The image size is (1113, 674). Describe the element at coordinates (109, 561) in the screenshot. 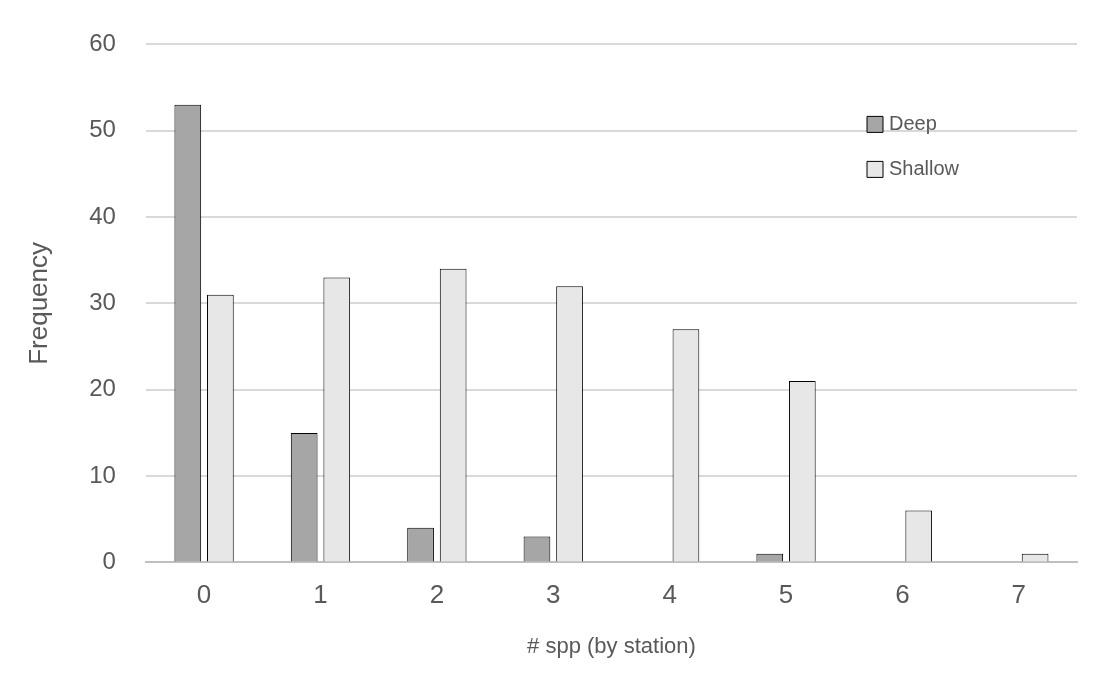

I see `y-tick-label: 0` at that location.